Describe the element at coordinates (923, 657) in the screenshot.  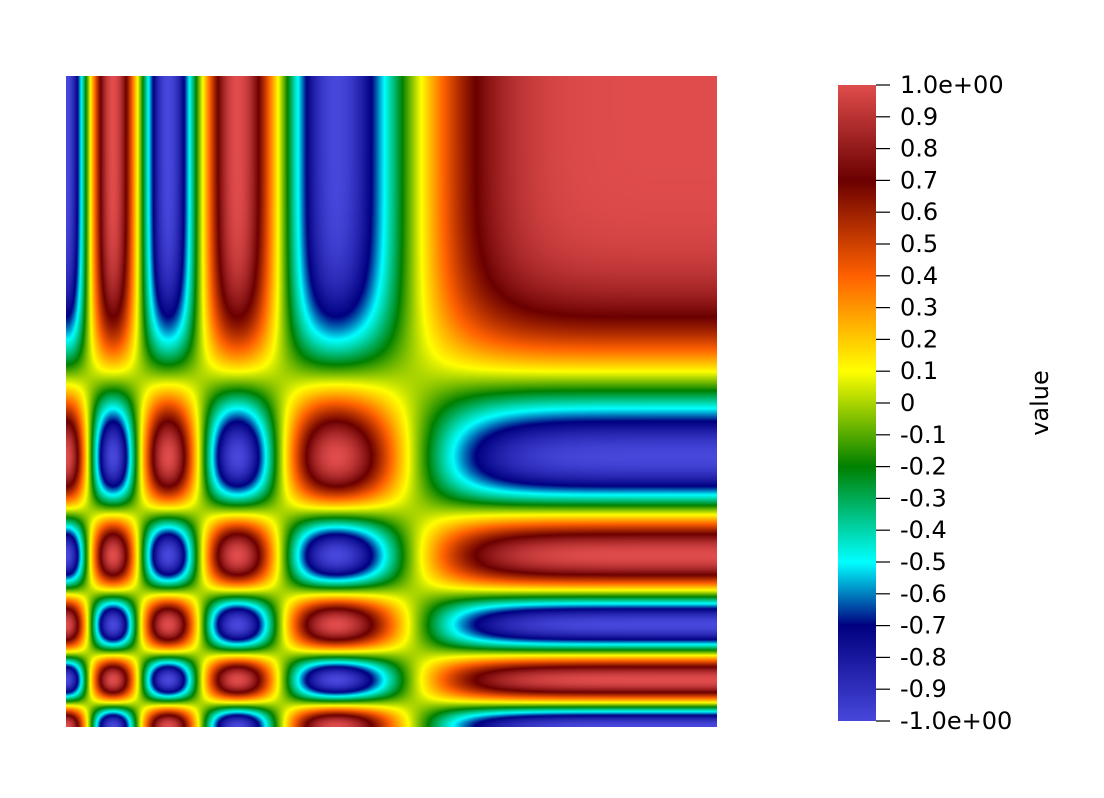
I see `colorbar-tick-label: -0.8` at that location.